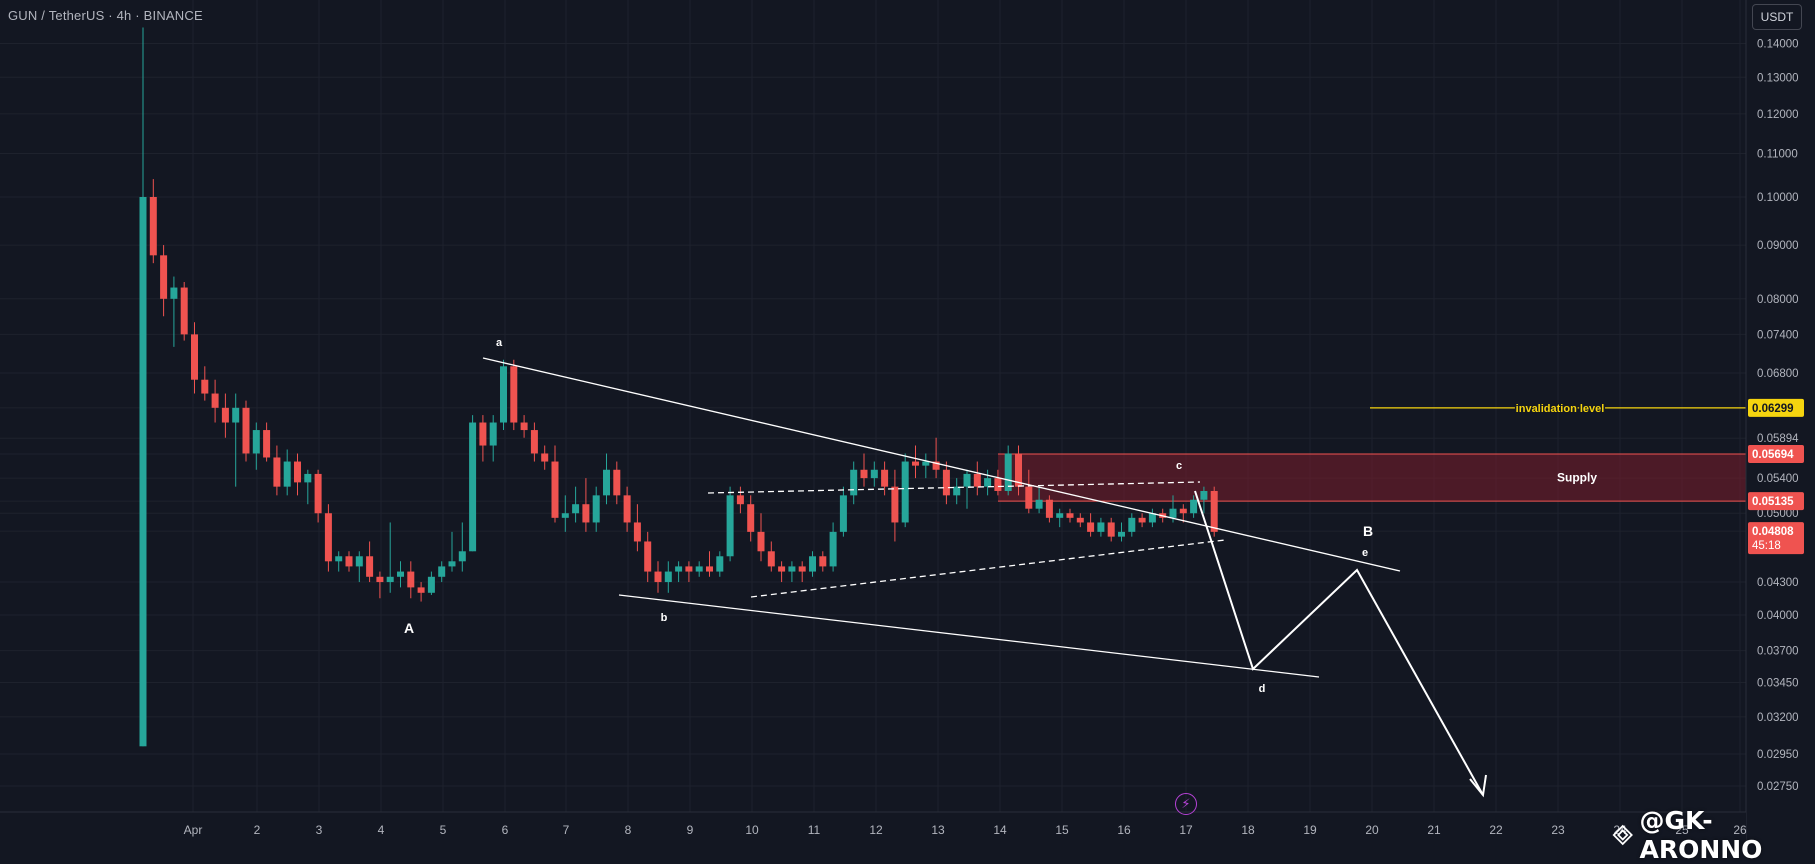 This screenshot has height=864, width=1815. I want to click on wave-label-A: A, so click(409, 628).